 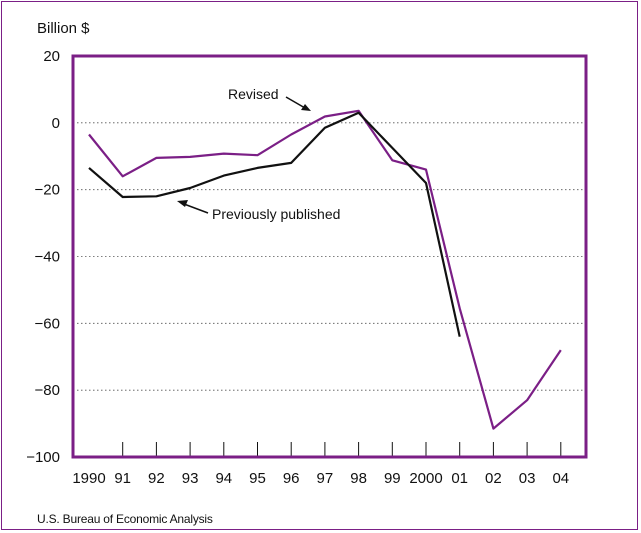 What do you see at coordinates (190, 478) in the screenshot?
I see `x-tick-label: 93` at bounding box center [190, 478].